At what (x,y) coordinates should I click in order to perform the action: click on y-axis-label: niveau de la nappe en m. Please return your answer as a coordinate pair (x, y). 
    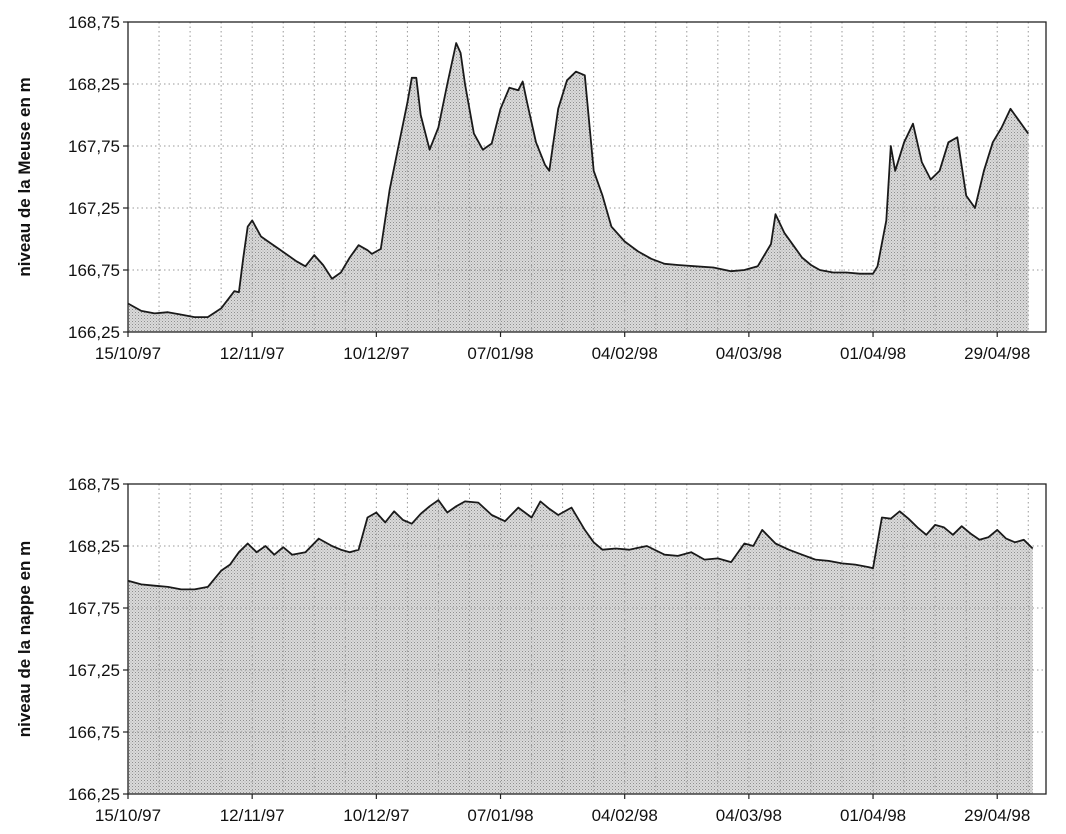
    Looking at the image, I should click on (24, 639).